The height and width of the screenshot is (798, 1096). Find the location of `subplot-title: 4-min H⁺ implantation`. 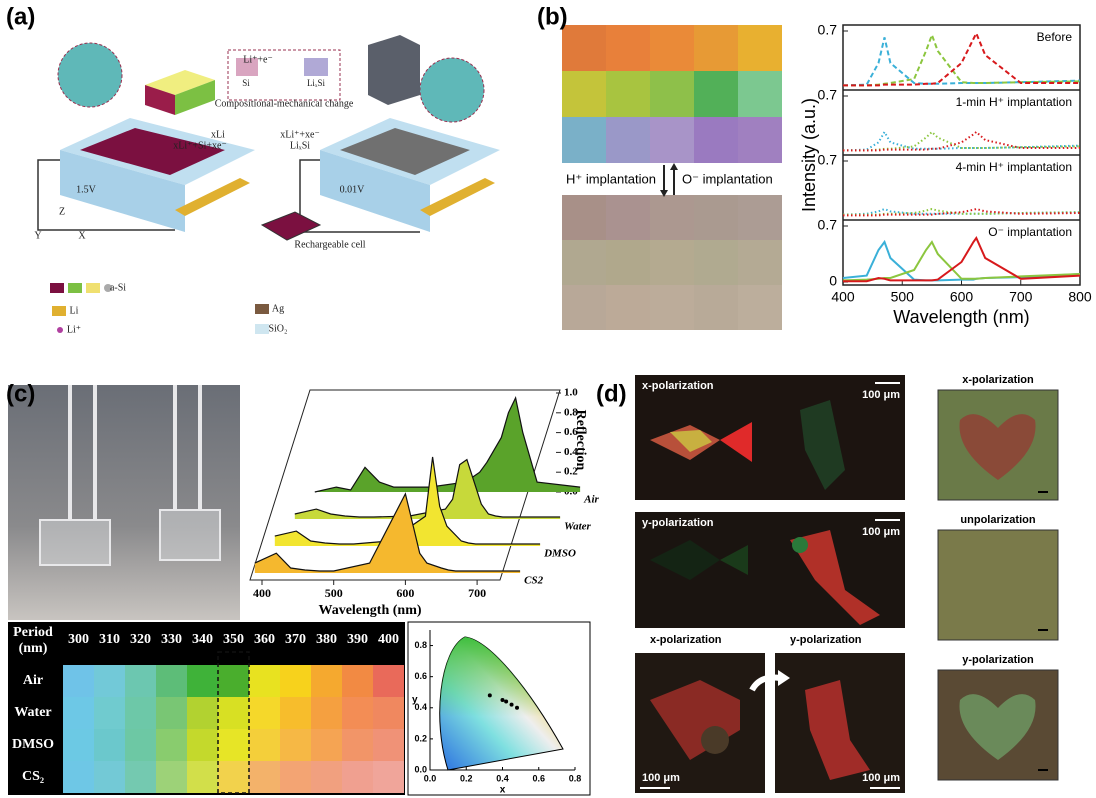

subplot-title: 4-min H⁺ implantation is located at coordinates (1014, 167).